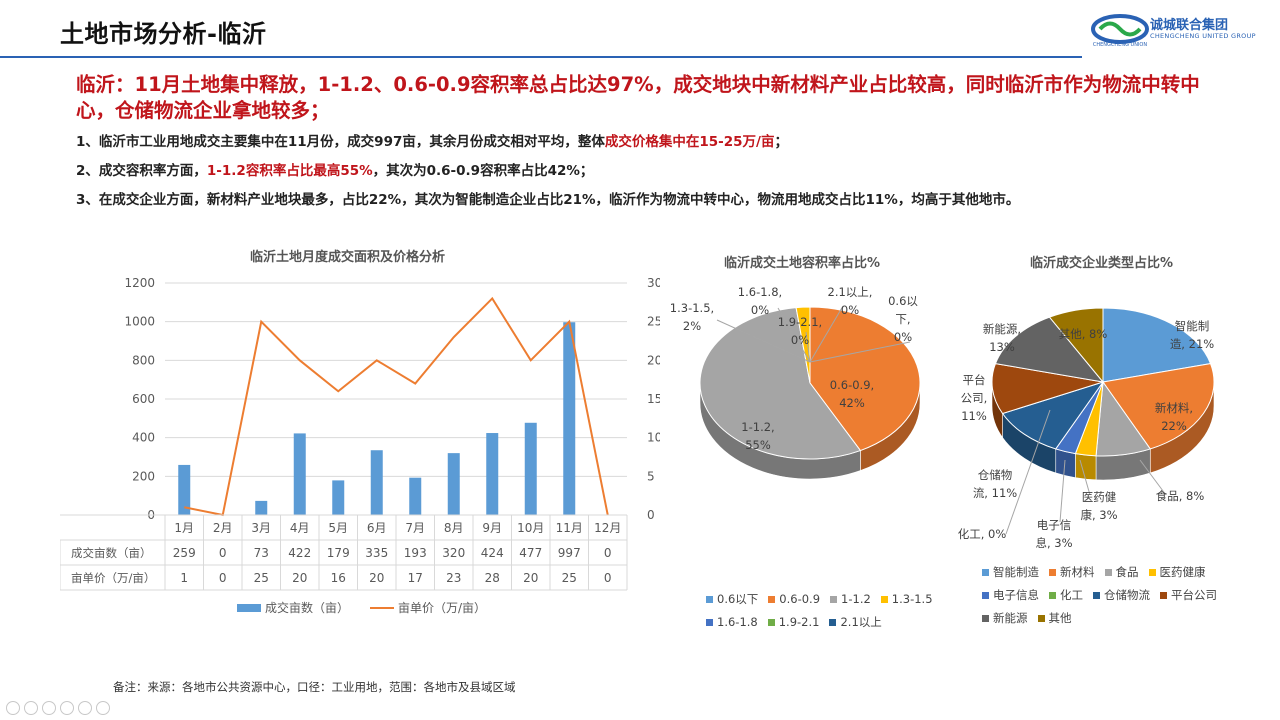  Describe the element at coordinates (530, 468) in the screenshot. I see `bar-10月` at that location.